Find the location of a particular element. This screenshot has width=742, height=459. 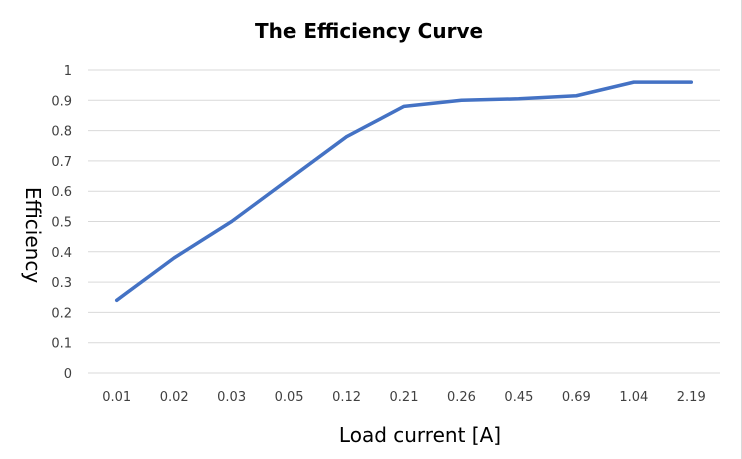

y-tick-label: 0.4 is located at coordinates (61, 253).